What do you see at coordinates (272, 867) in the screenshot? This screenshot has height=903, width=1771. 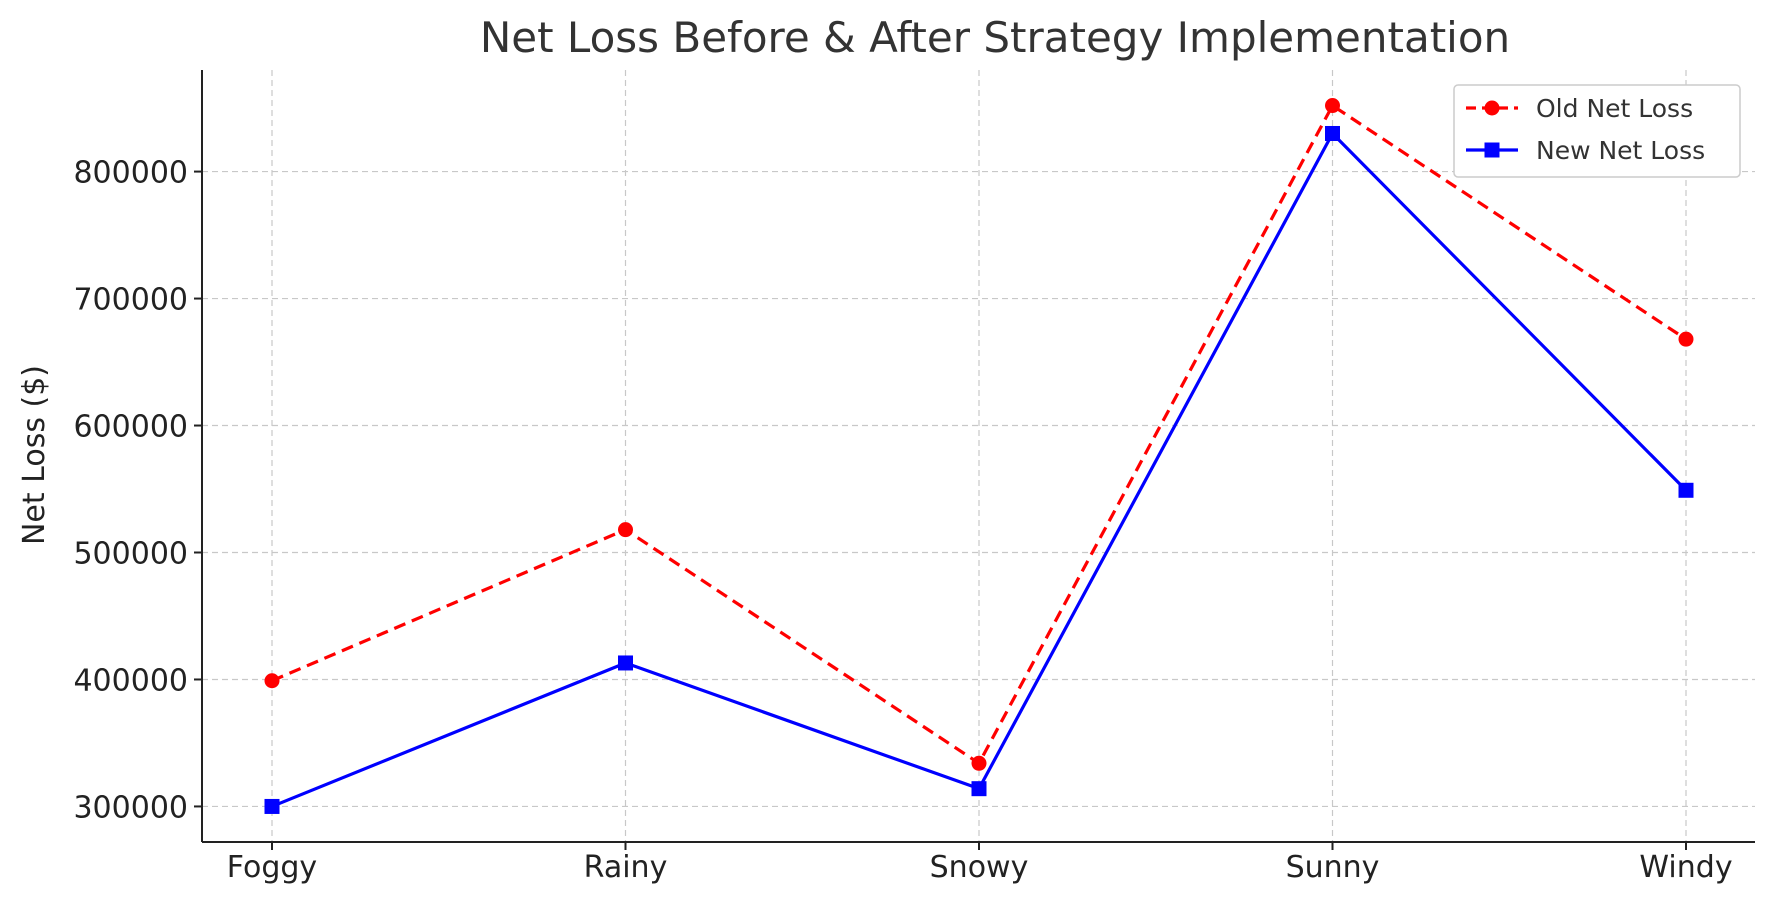 I see `x-tick-label: Foggy` at bounding box center [272, 867].